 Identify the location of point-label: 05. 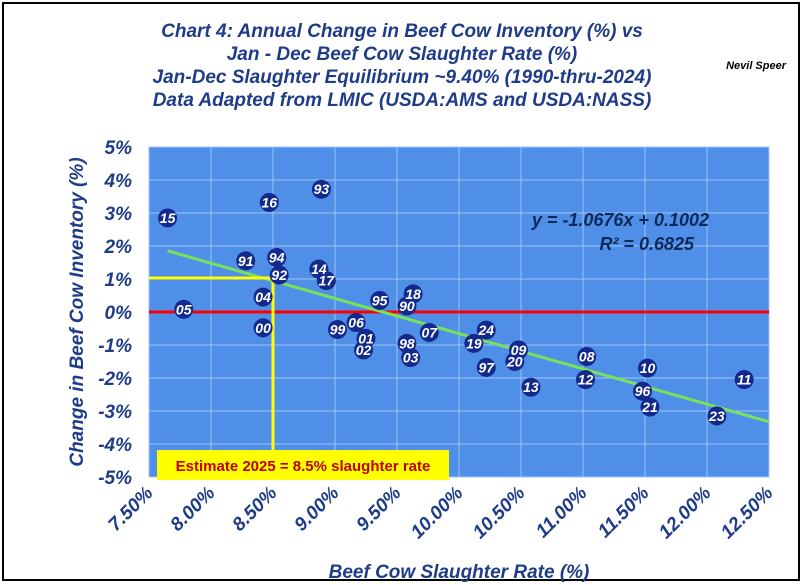
(184, 309).